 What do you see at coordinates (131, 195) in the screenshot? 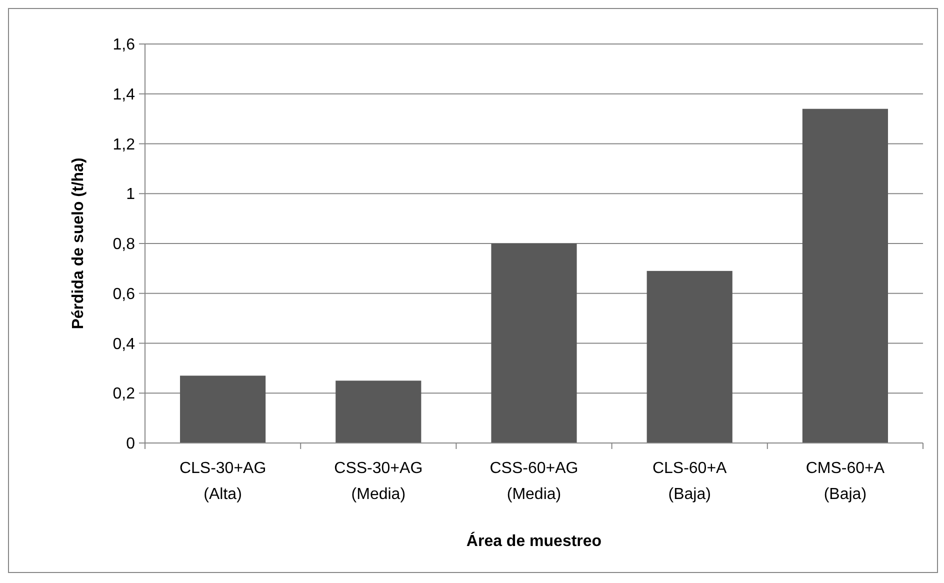
I see `y-tick-label: 1` at bounding box center [131, 195].